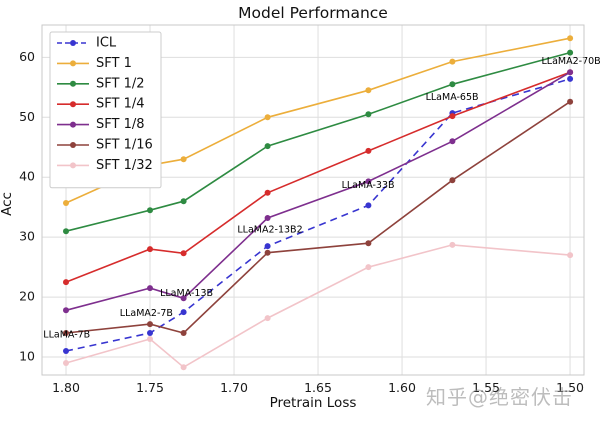  Describe the element at coordinates (87, 43) in the screenshot. I see `legend-item-icl: ICL` at that location.